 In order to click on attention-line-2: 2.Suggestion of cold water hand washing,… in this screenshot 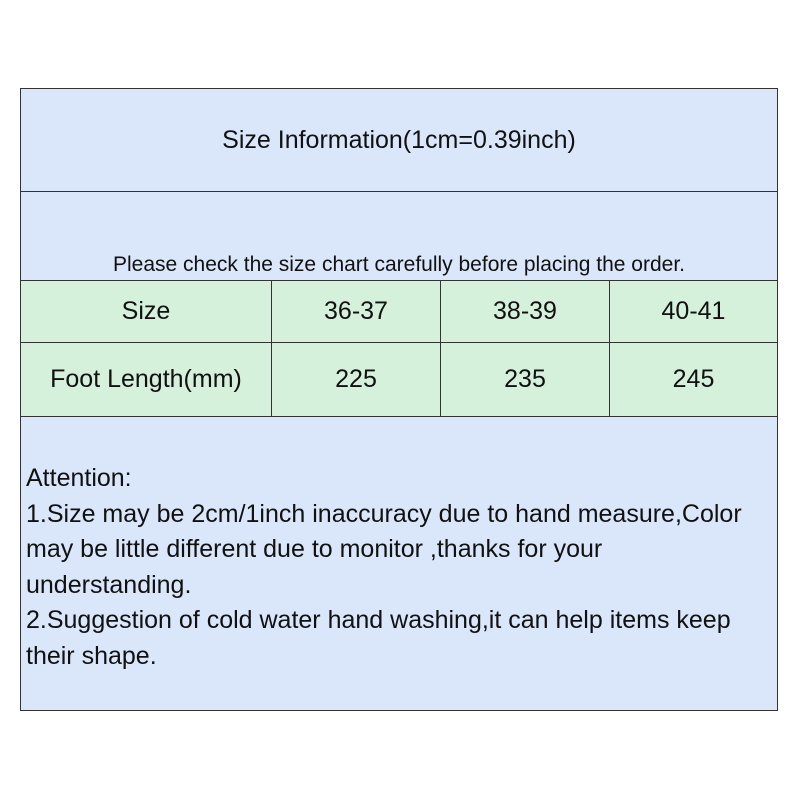, I will do `click(378, 638)`.